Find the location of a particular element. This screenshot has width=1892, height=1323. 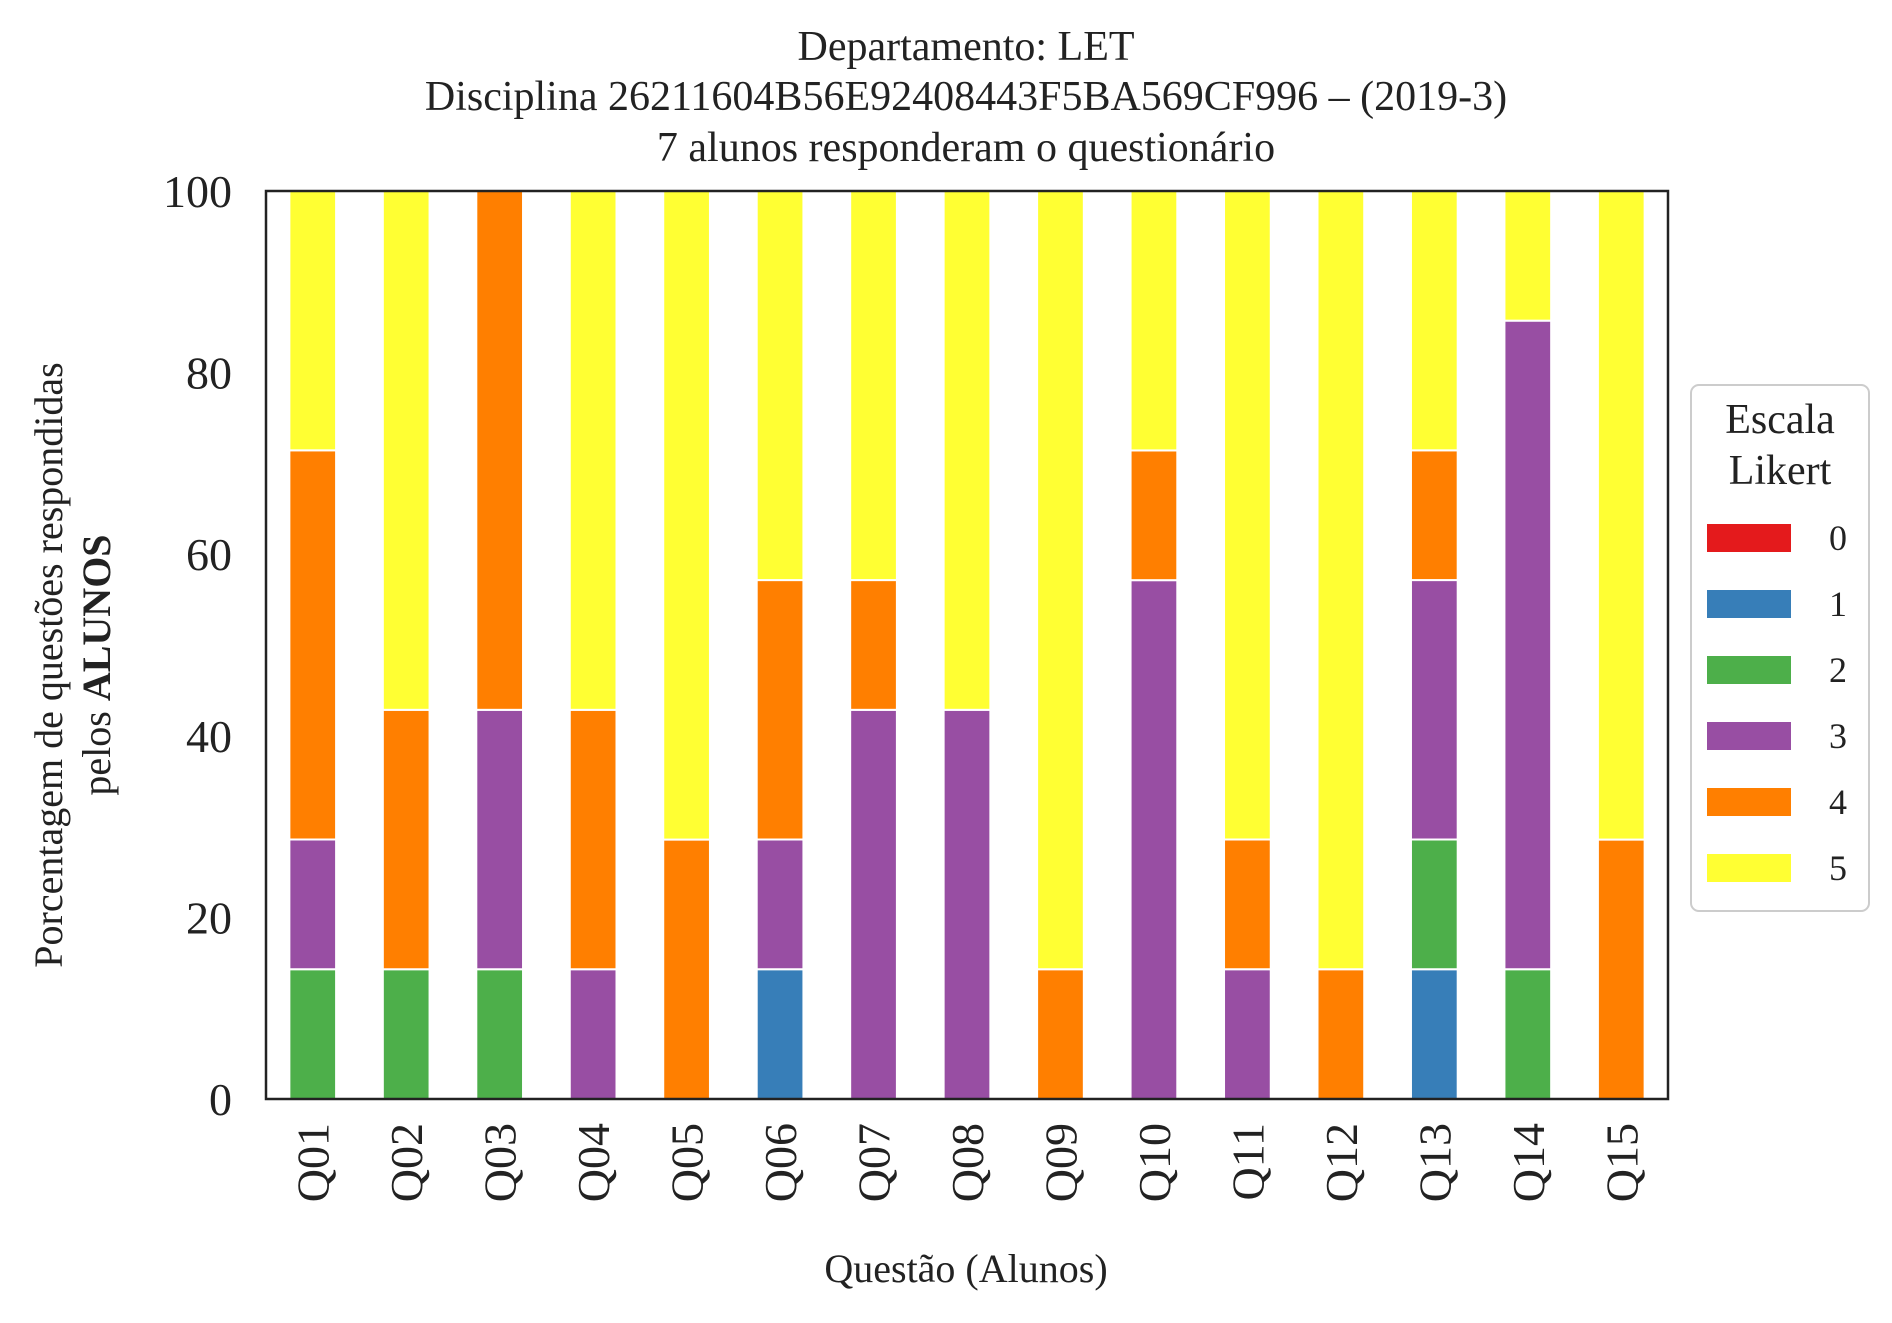

x-tick-label-Q14: Q14 is located at coordinates (1528, 1162).